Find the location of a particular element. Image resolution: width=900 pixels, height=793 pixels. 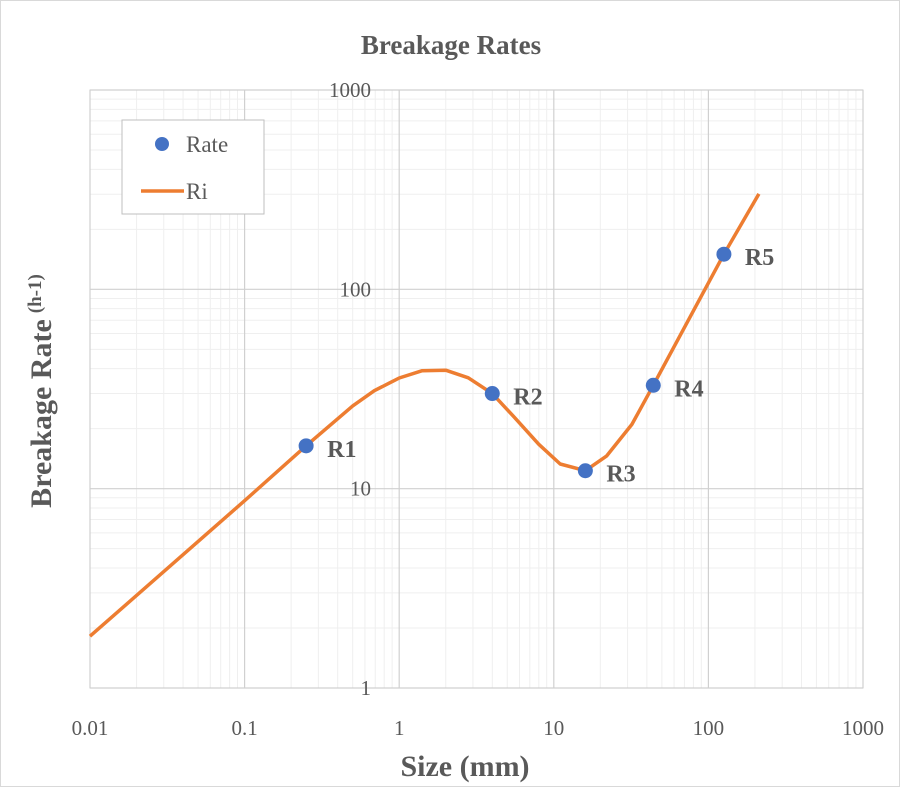

x-axis-label: Size (mm) is located at coordinates (464, 766).